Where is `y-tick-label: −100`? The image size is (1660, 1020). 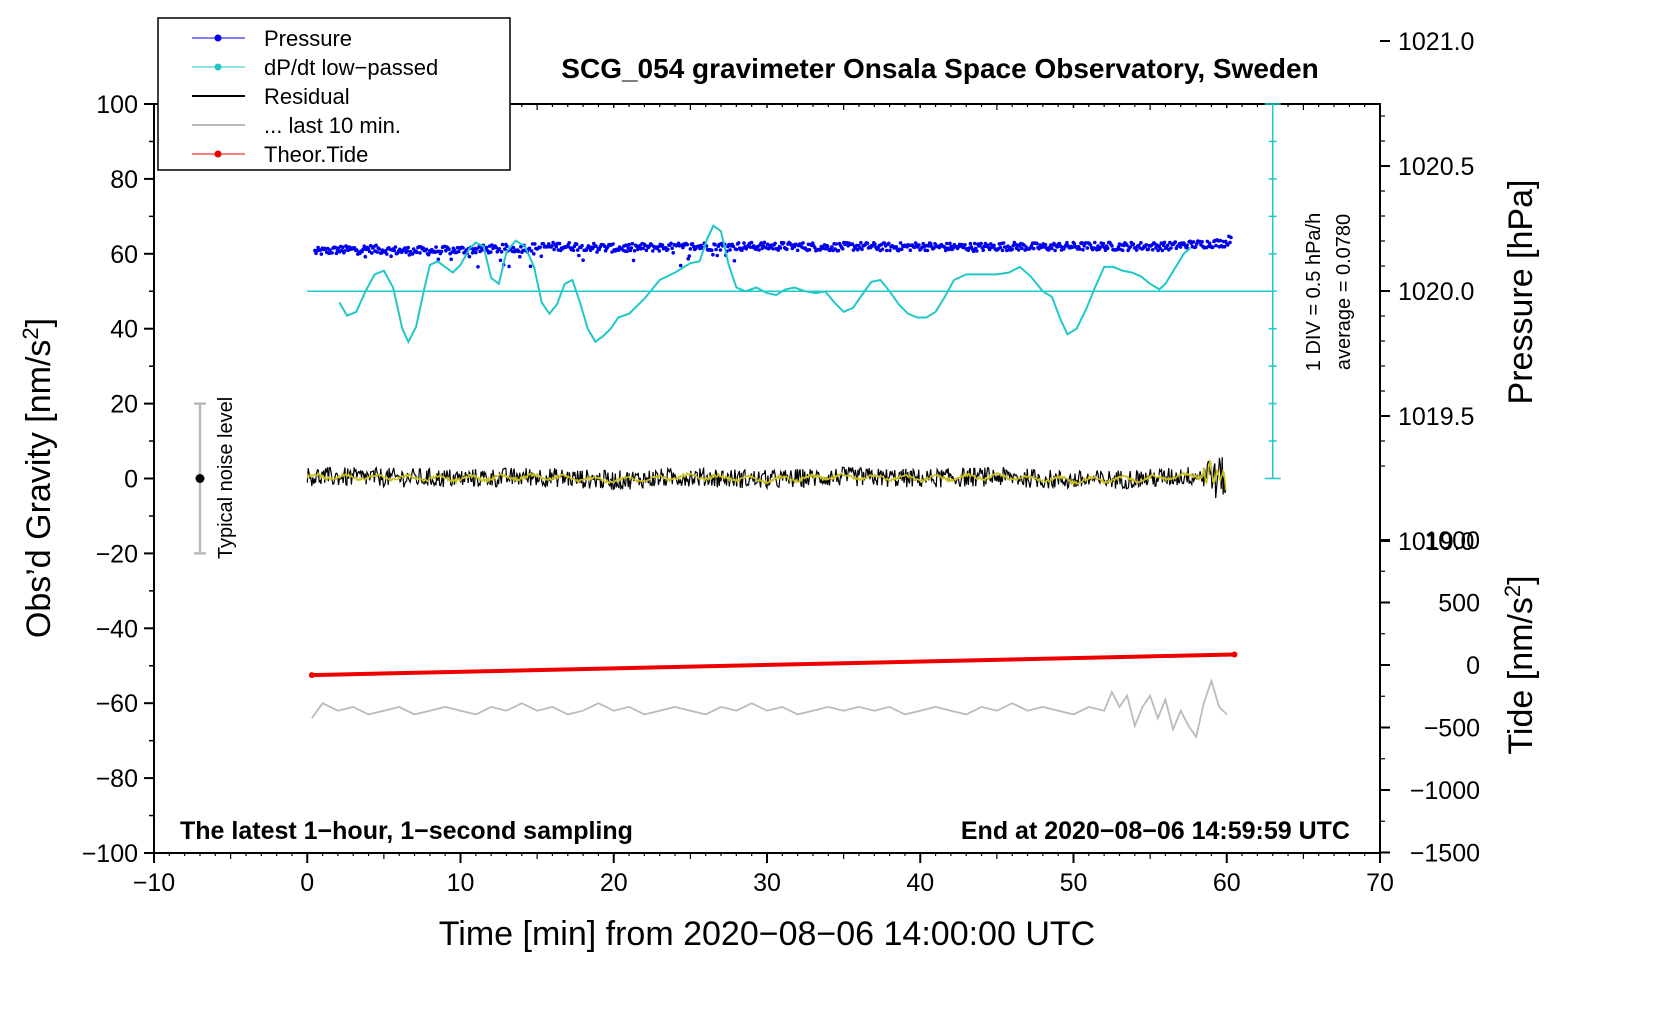 y-tick-label: −100 is located at coordinates (110, 854).